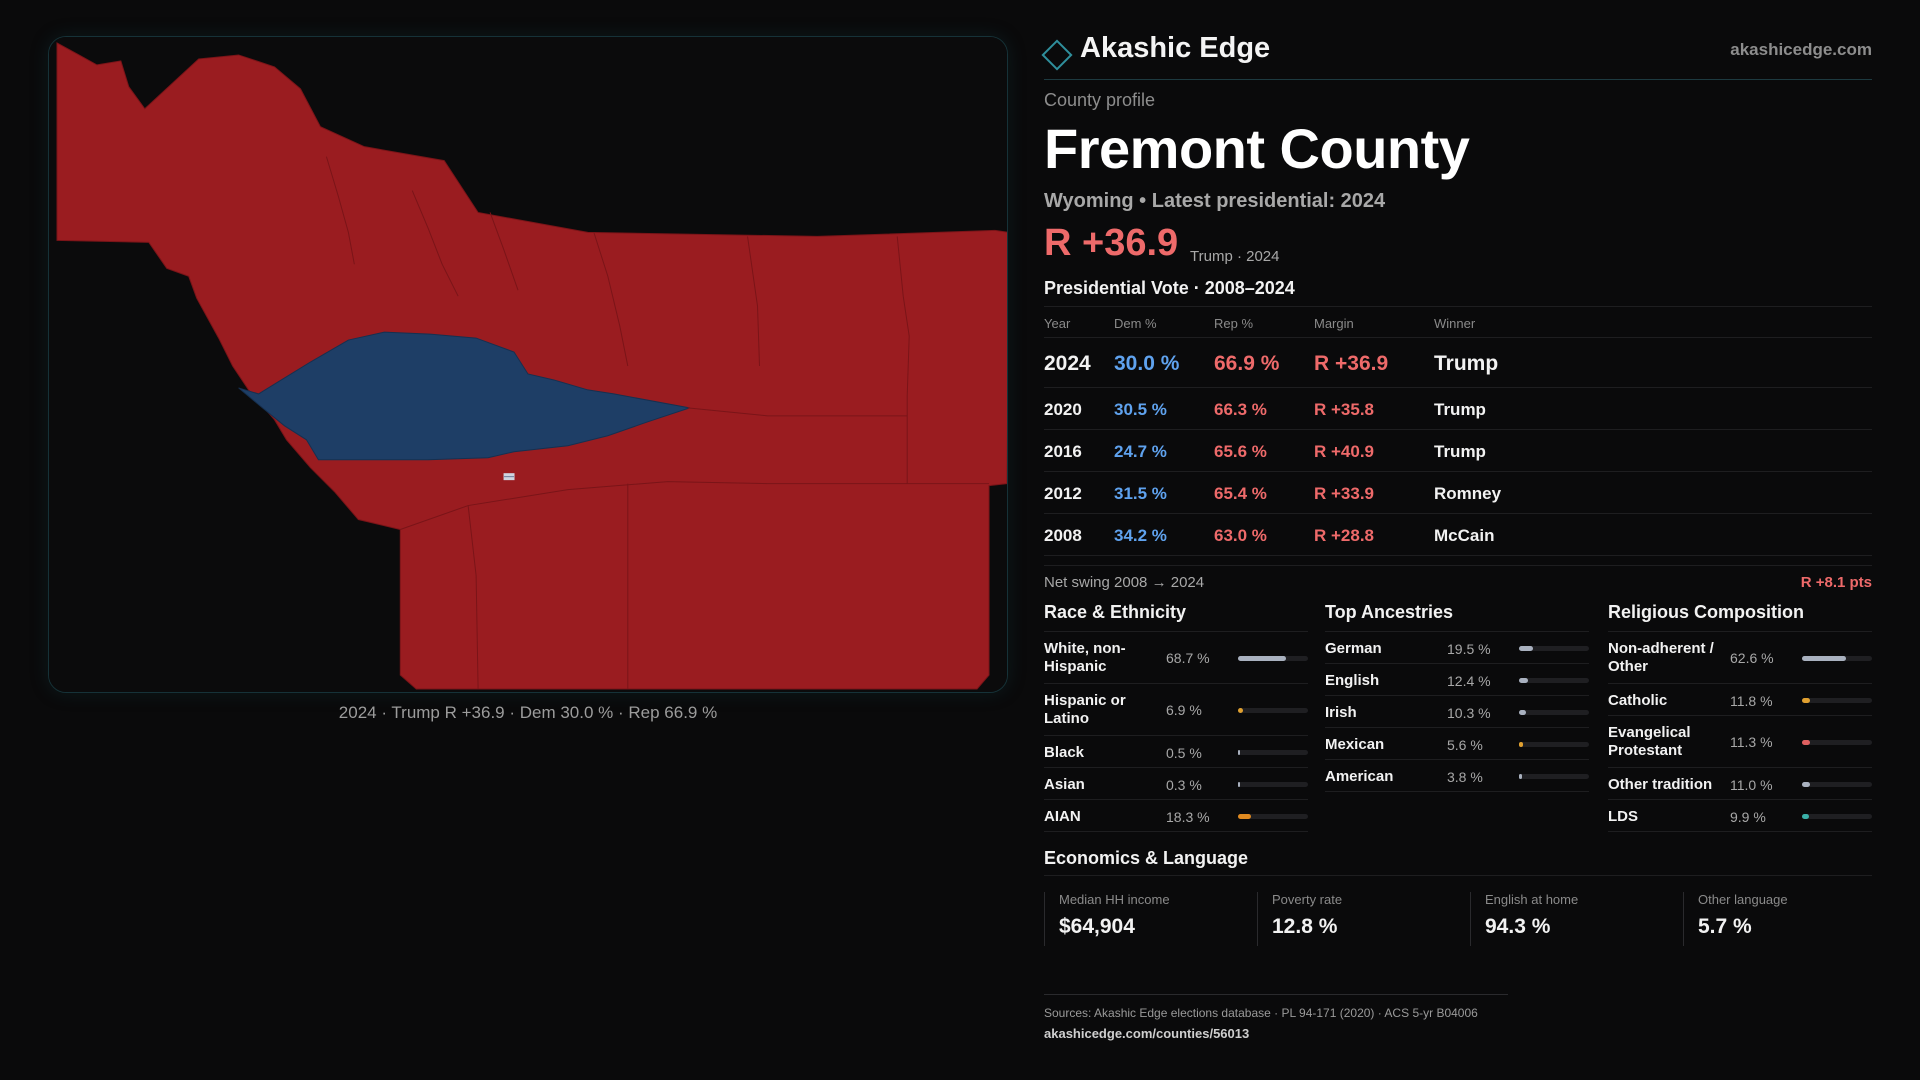 Image resolution: width=1920 pixels, height=1080 pixels. Describe the element at coordinates (1344, 493) in the screenshot. I see `row-margin: R +33.9` at that location.